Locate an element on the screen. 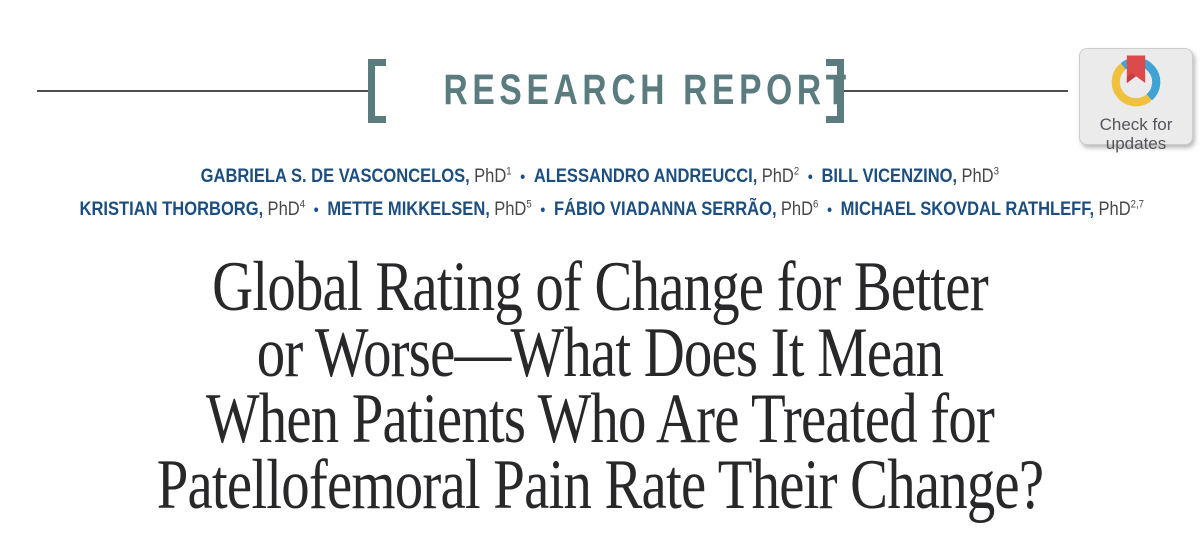  author: FÁBIO VIADANNA SERRÃO, PhD6 is located at coordinates (686, 209).